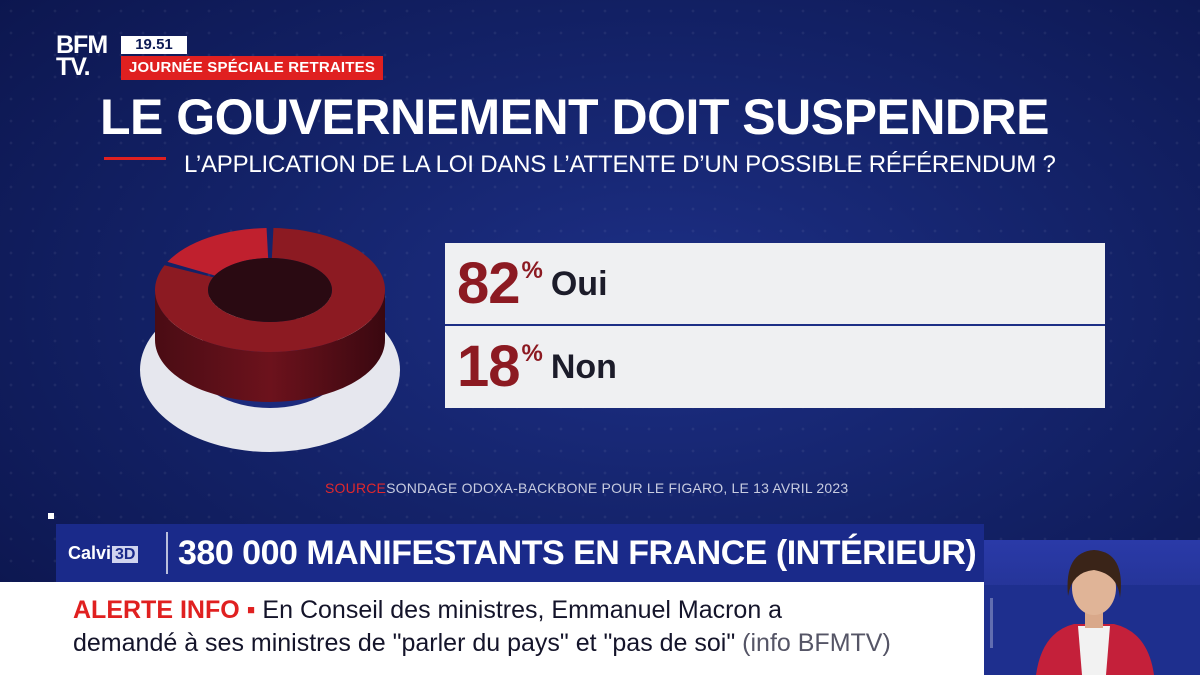 This screenshot has height=675, width=1200. I want to click on presenter-hair, so click(1094, 574).